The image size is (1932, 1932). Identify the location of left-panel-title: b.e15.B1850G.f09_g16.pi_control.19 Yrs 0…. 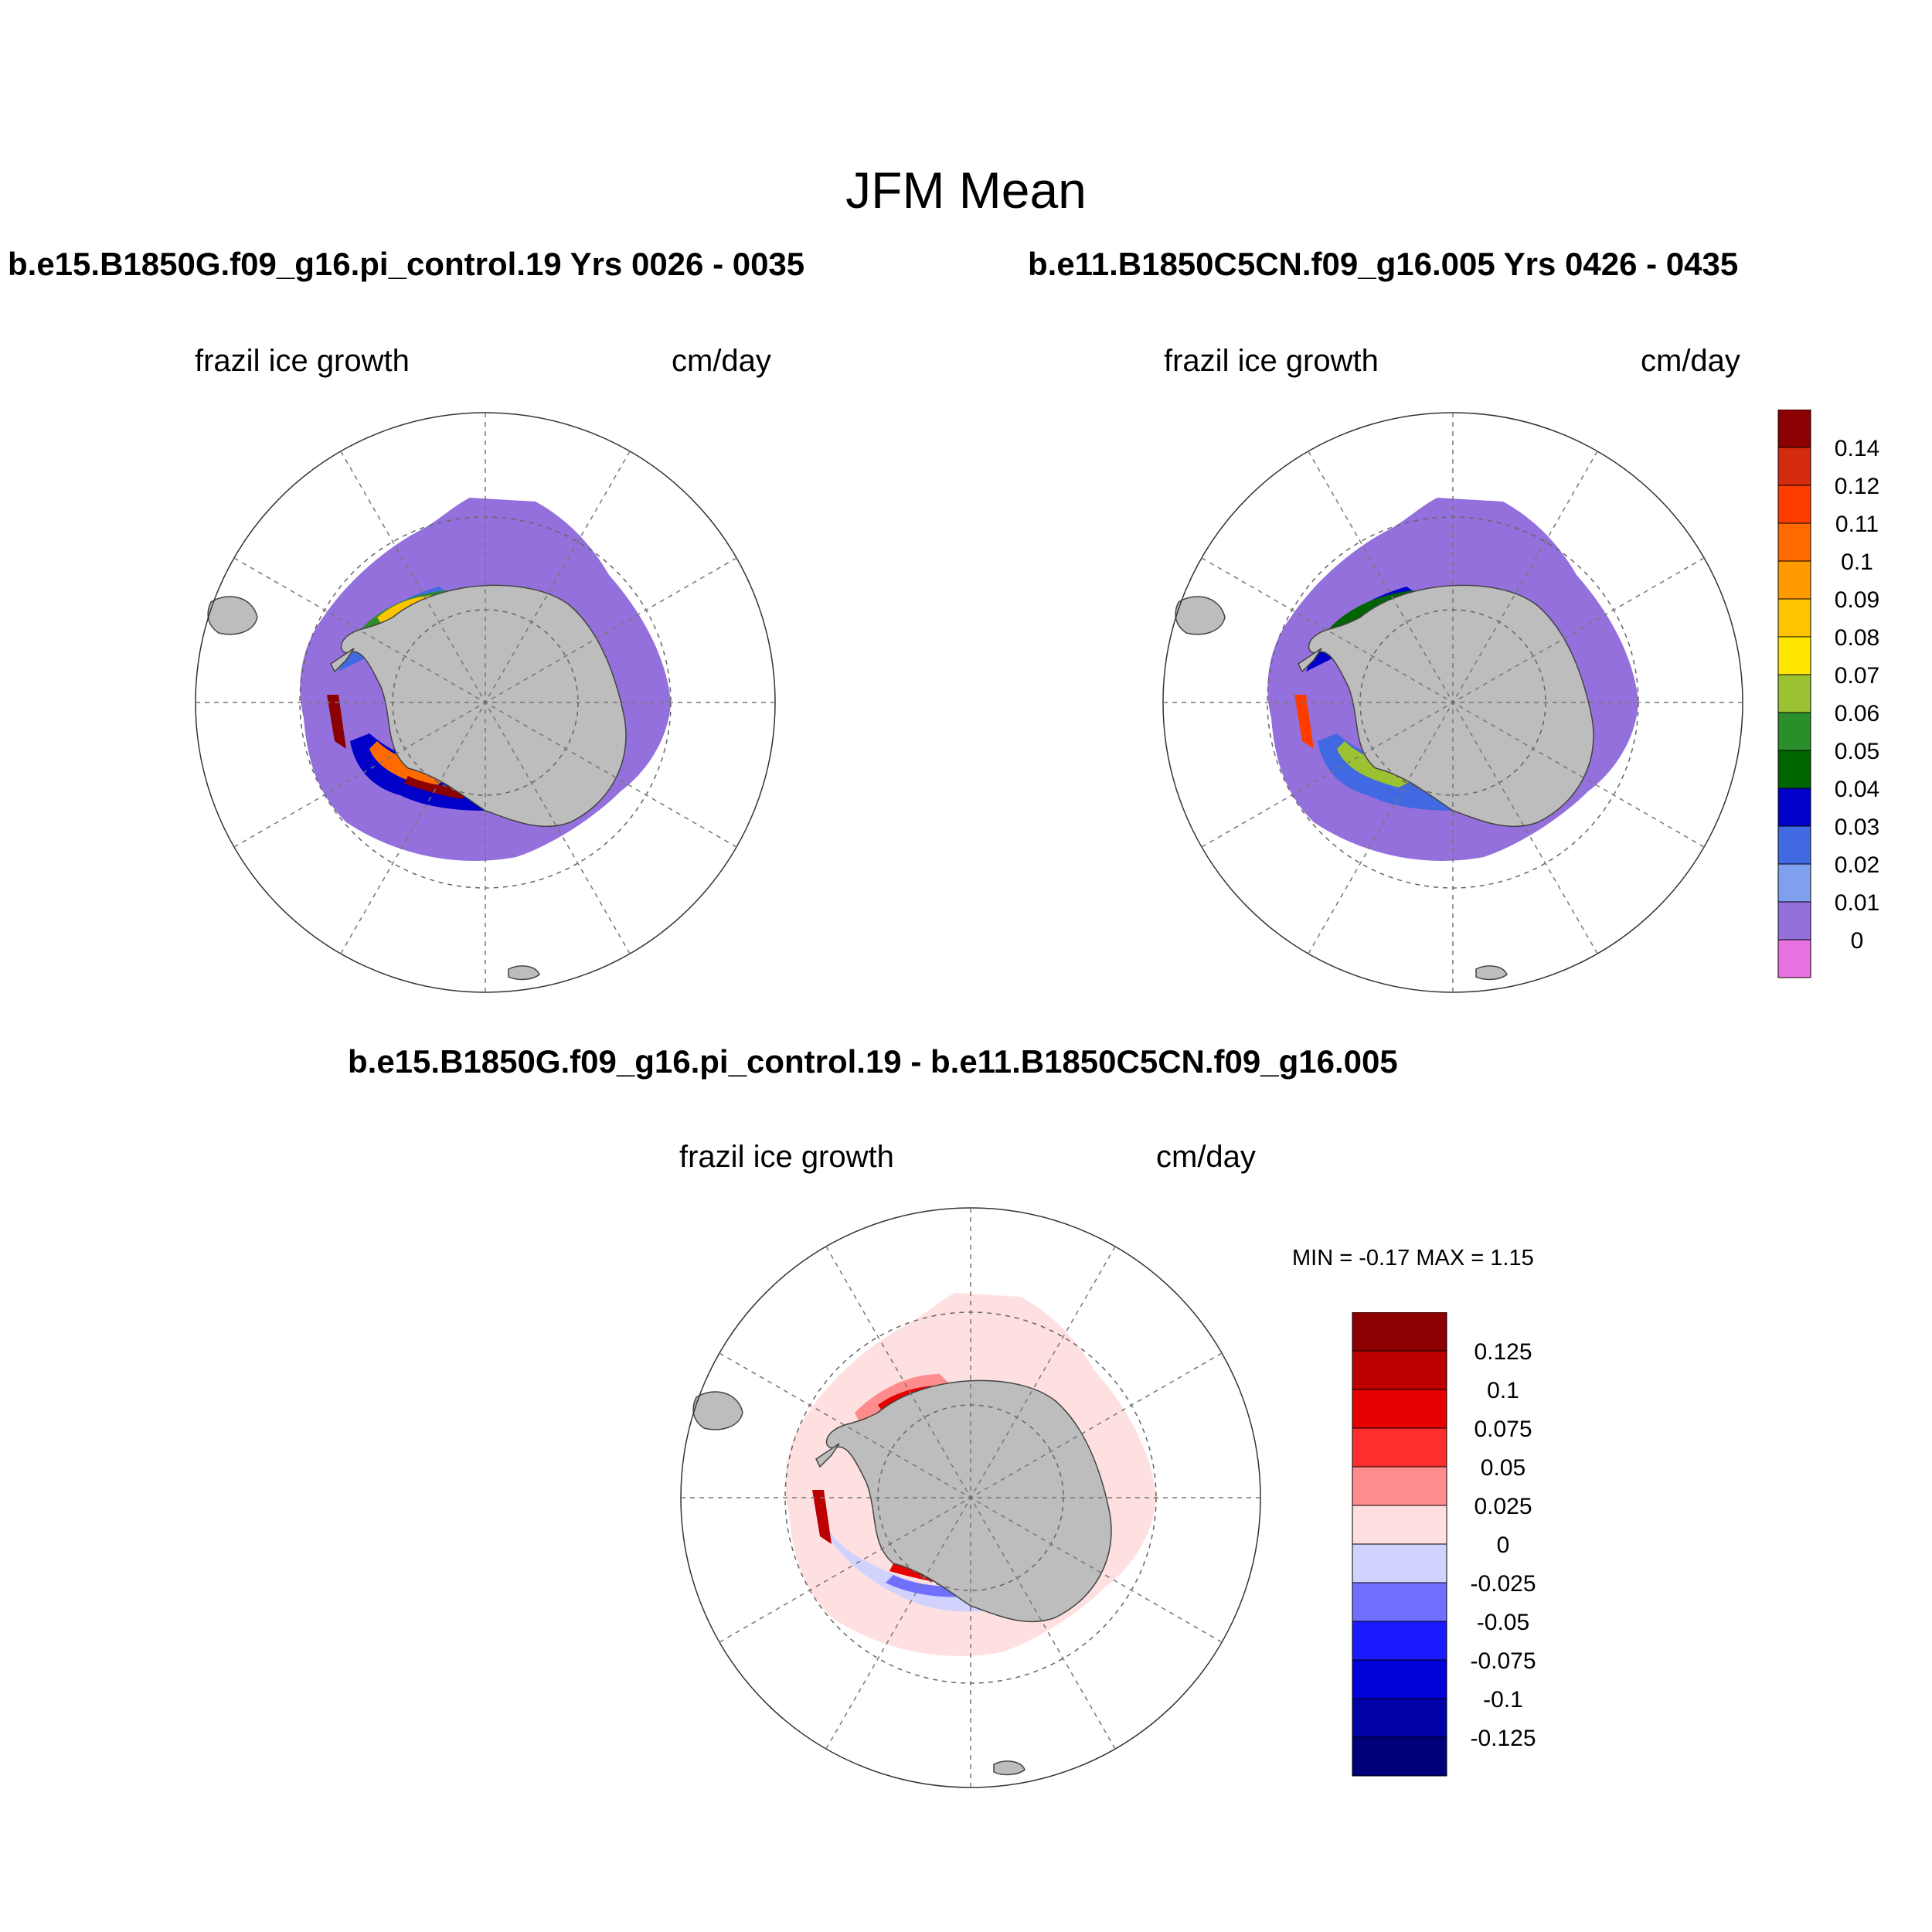
(407, 264).